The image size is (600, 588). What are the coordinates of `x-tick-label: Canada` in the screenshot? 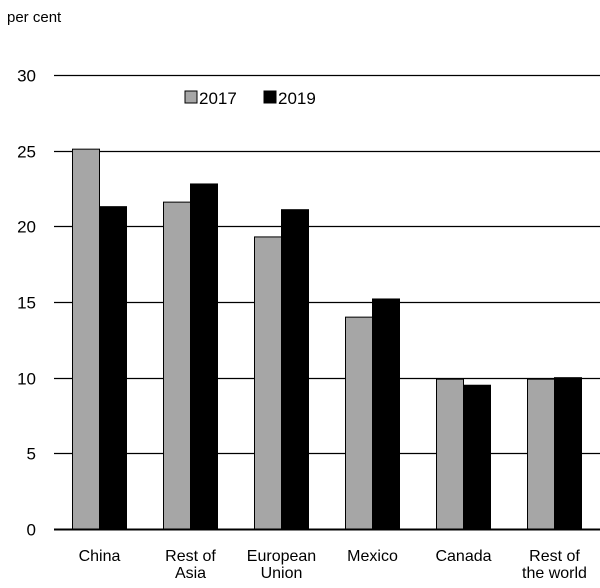 It's located at (463, 556).